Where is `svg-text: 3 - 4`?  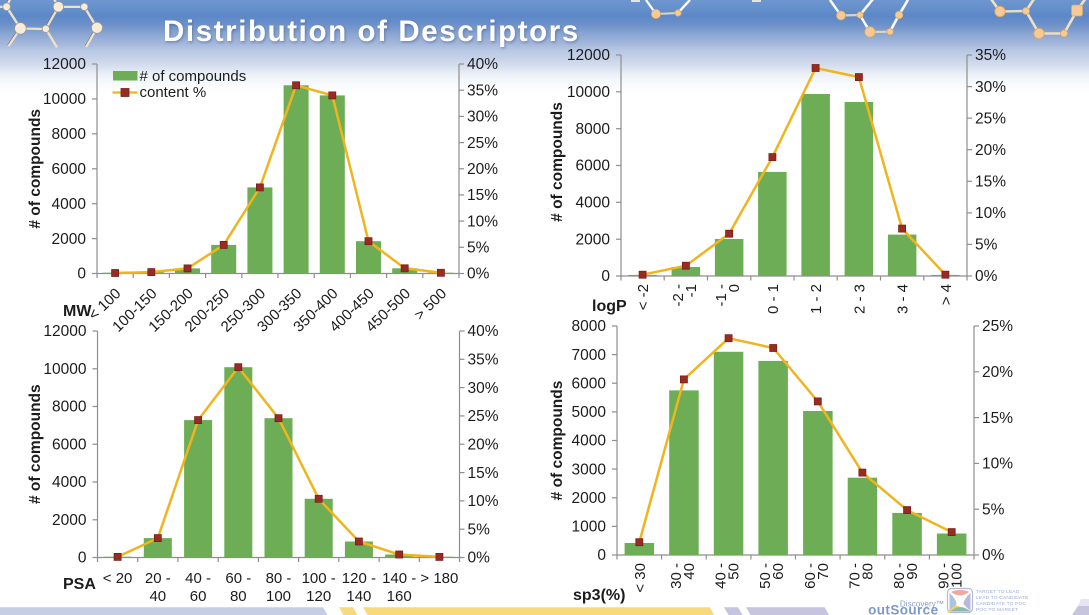
svg-text: 3 - 4 is located at coordinates (903, 299).